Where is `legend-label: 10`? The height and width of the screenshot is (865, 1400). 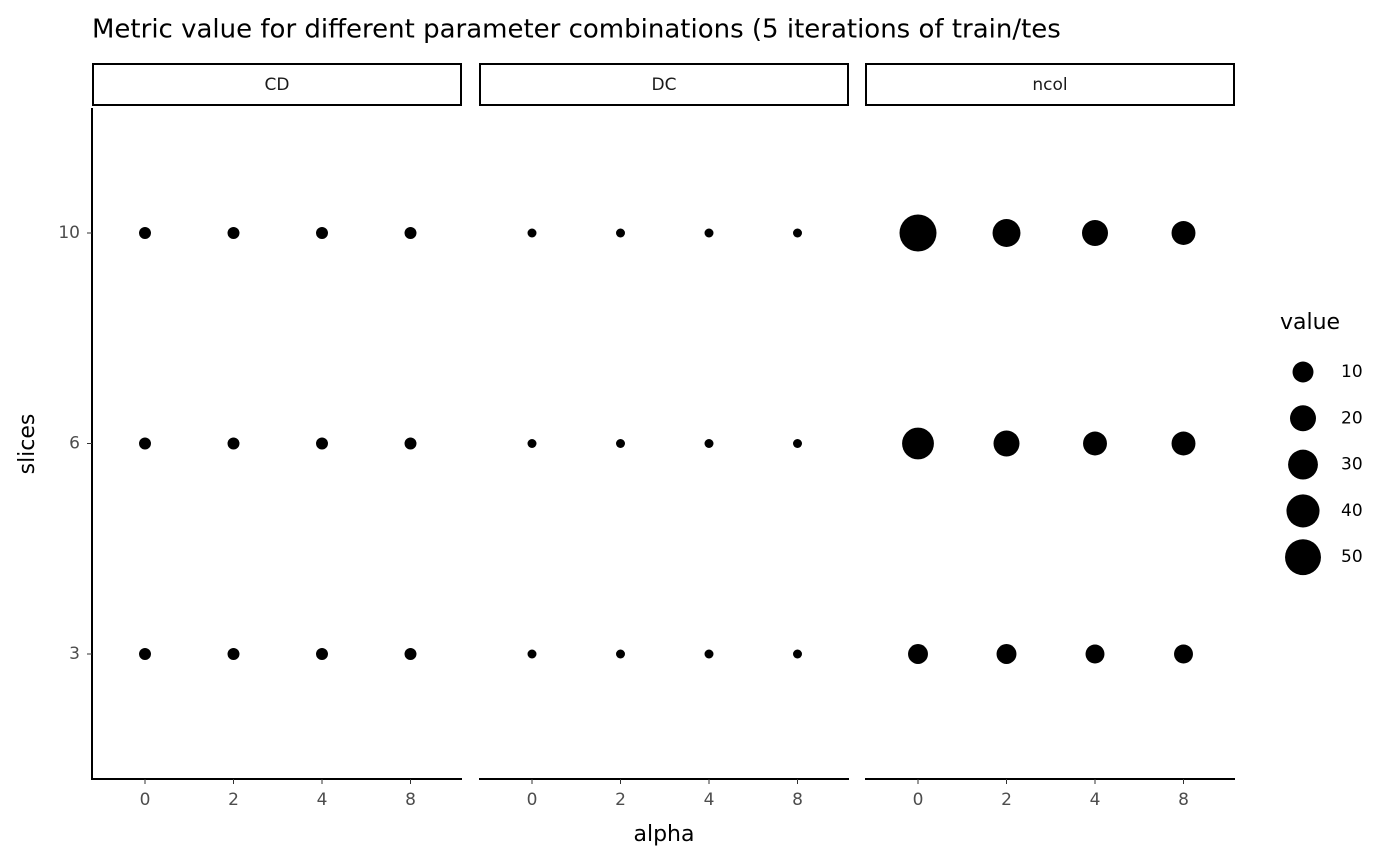 legend-label: 10 is located at coordinates (1352, 372).